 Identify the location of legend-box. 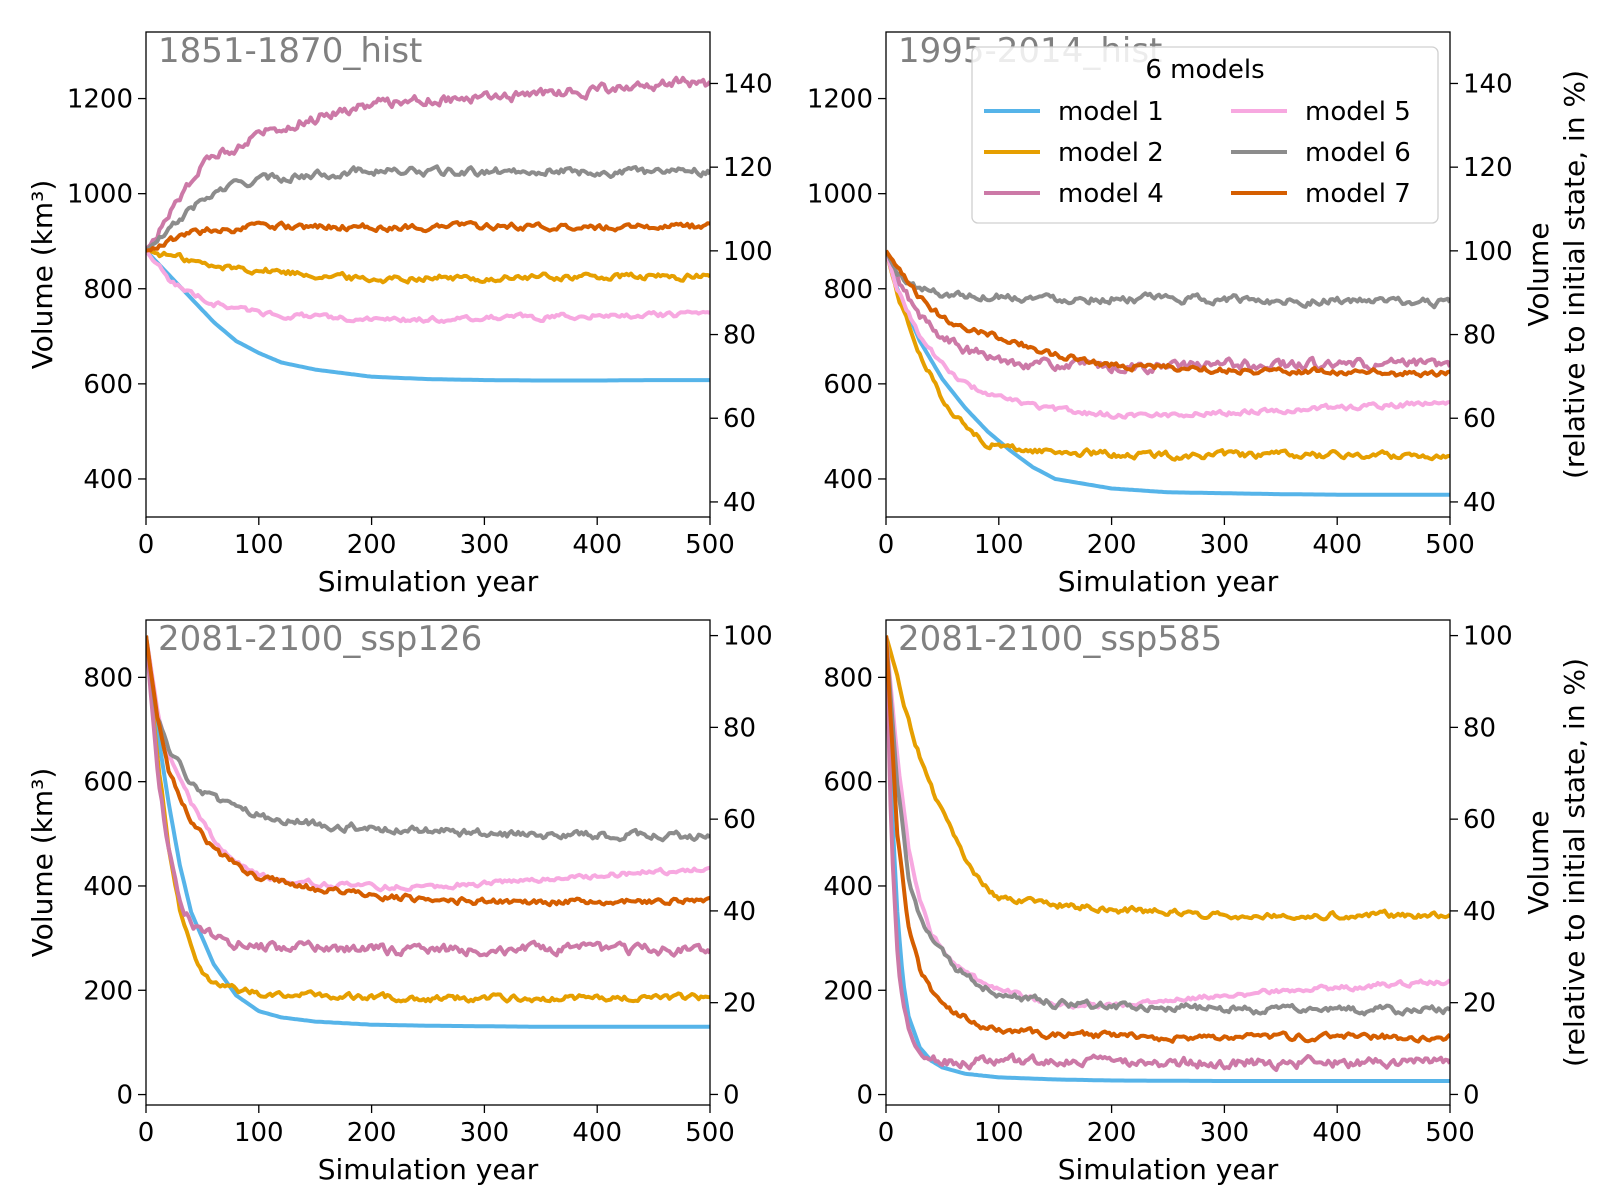
(1205, 135).